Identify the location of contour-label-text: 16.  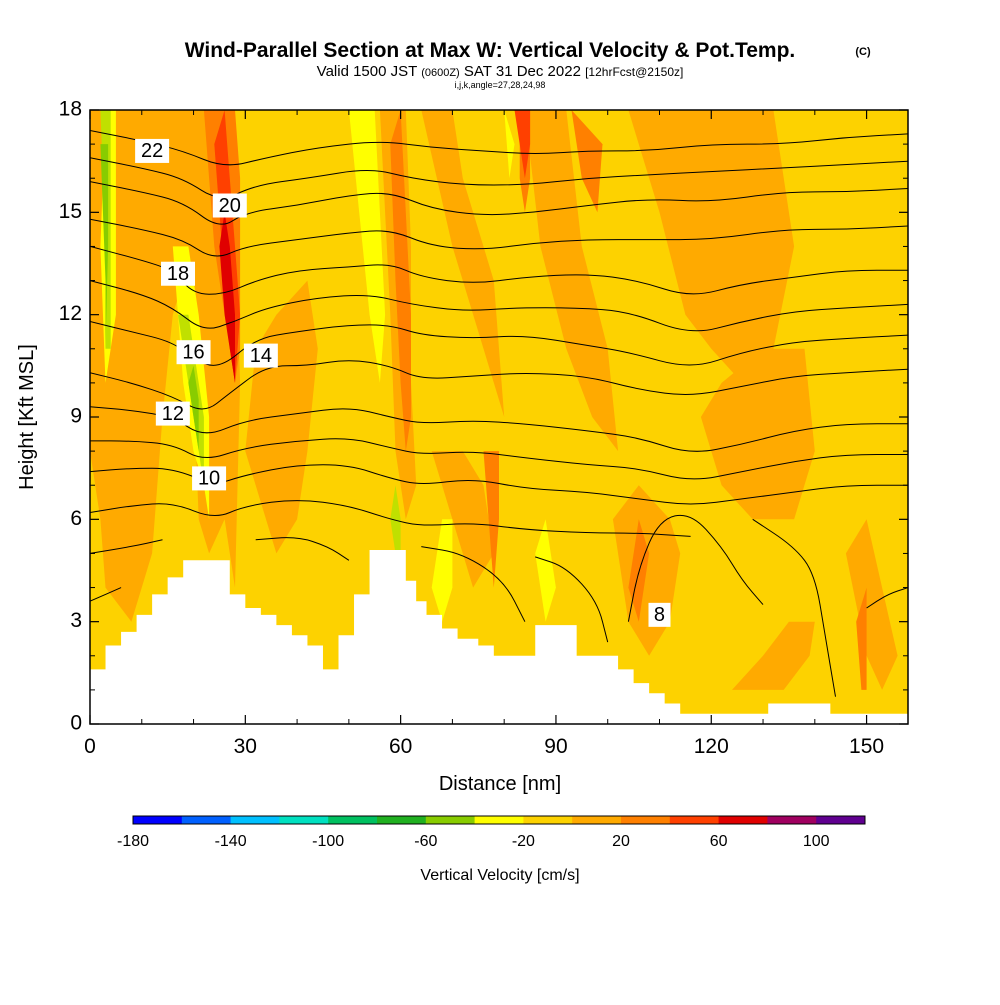
(193, 352).